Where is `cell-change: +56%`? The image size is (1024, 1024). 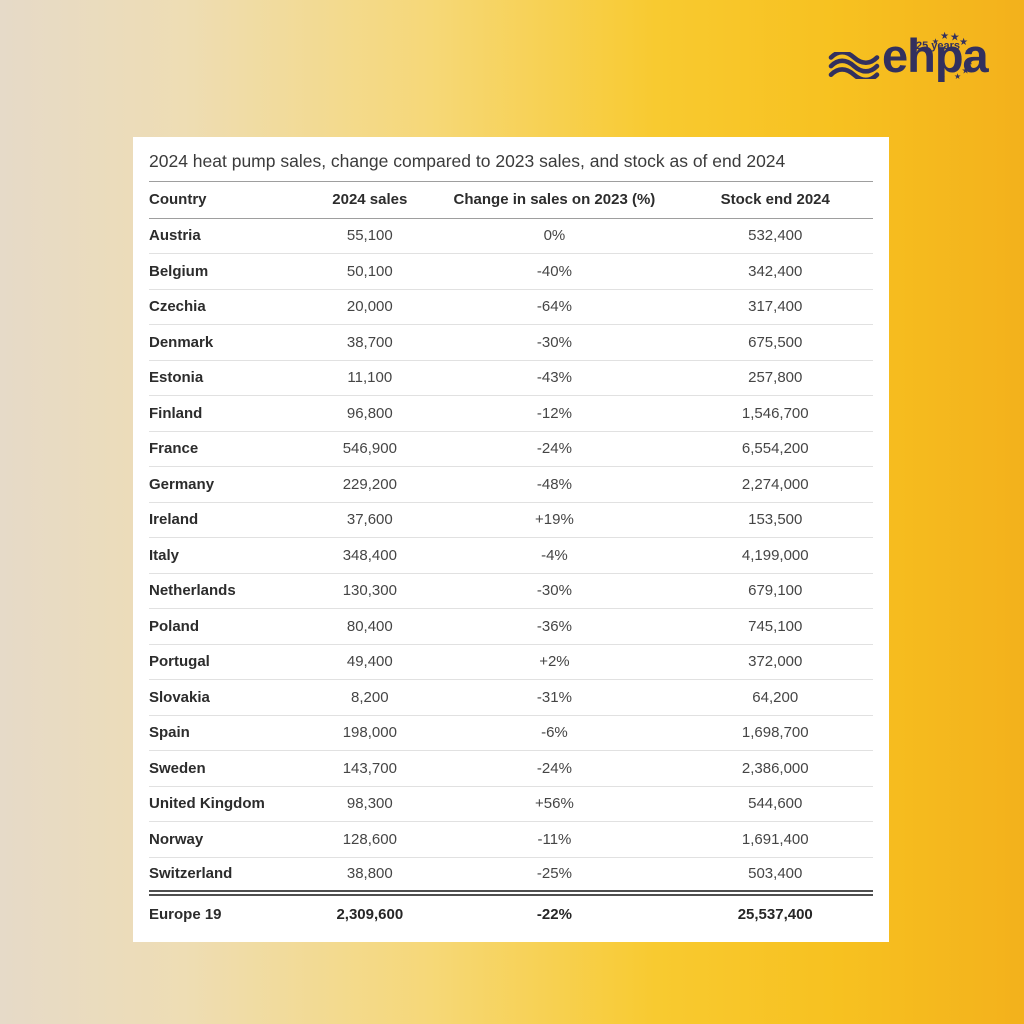
cell-change: +56% is located at coordinates (554, 804).